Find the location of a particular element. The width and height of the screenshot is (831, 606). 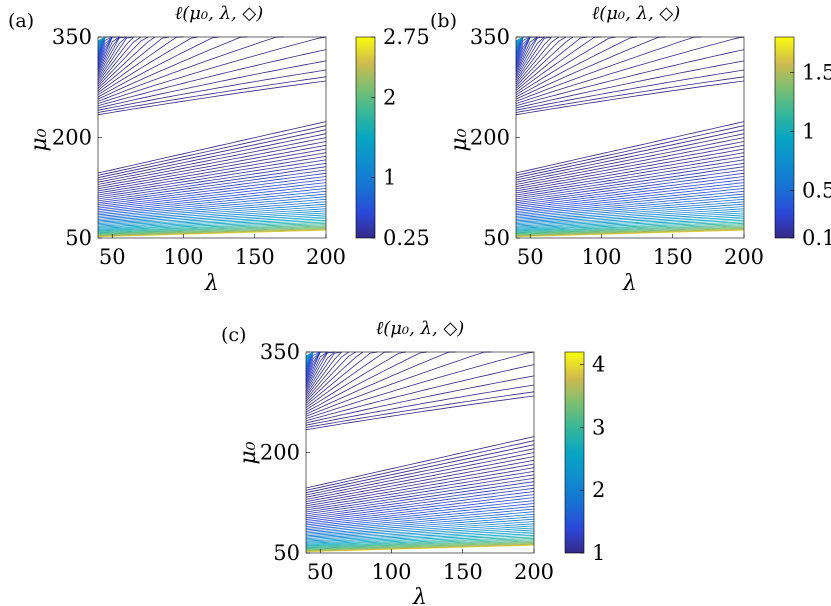

x-tick-label: 100 is located at coordinates (601, 257).